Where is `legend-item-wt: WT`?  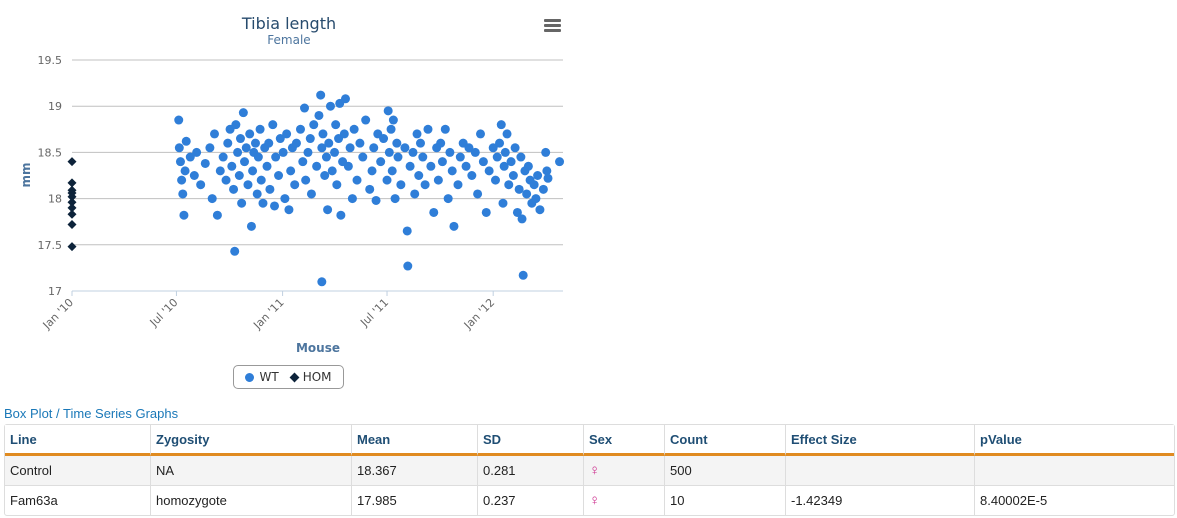 legend-item-wt: WT is located at coordinates (262, 377).